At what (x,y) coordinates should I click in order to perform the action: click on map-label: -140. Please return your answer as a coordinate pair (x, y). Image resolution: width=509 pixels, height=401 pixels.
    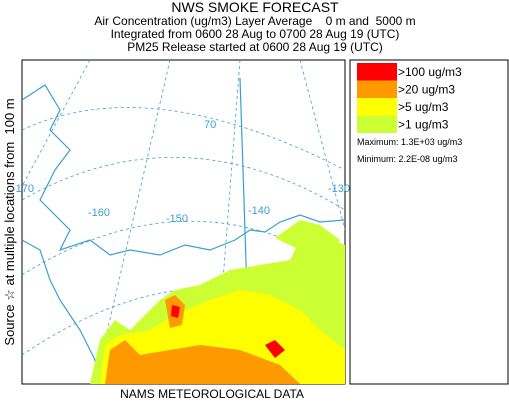
    Looking at the image, I should click on (259, 211).